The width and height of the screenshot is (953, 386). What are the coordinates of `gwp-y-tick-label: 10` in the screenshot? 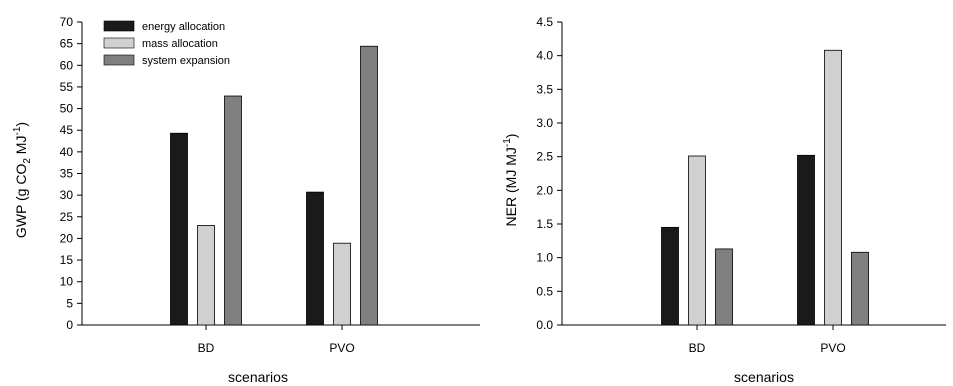 It's located at (67, 282).